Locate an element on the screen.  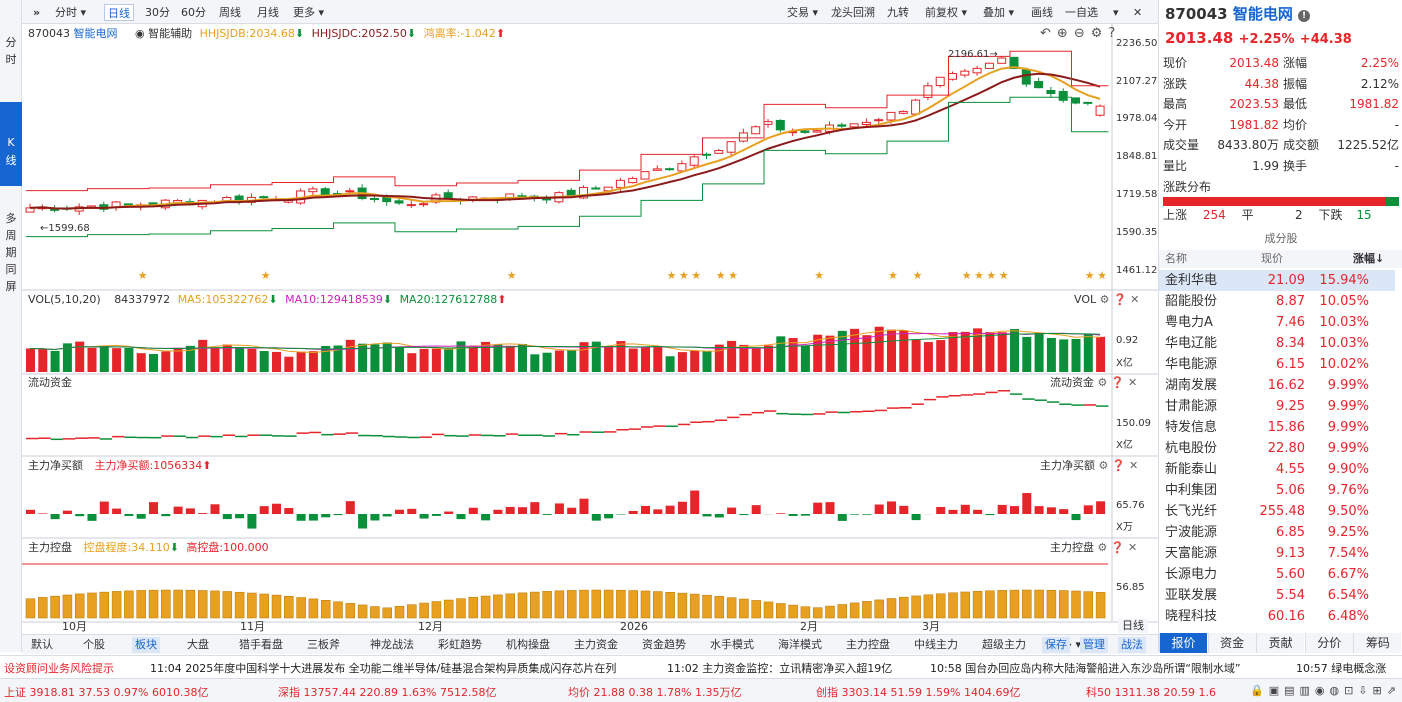
jiuzhuan-button: 九转 is located at coordinates (898, 12).